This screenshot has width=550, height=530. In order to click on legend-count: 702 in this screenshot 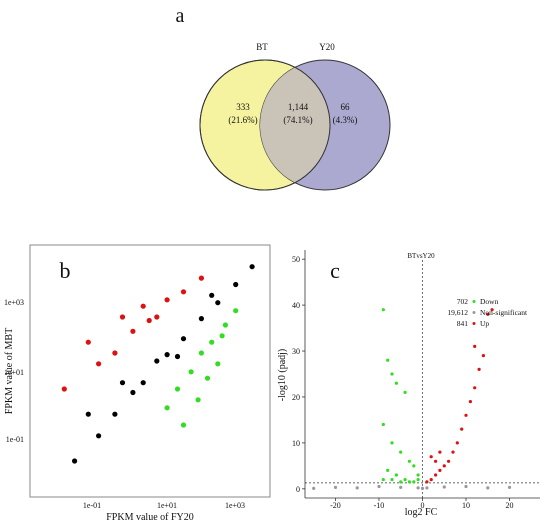, I will do `click(463, 301)`.